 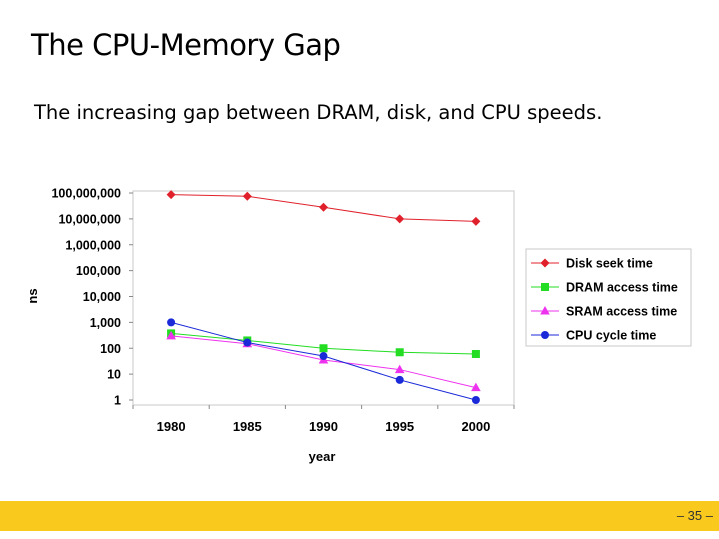 What do you see at coordinates (89, 219) in the screenshot?
I see `y-tick-label: 10,000,000` at bounding box center [89, 219].